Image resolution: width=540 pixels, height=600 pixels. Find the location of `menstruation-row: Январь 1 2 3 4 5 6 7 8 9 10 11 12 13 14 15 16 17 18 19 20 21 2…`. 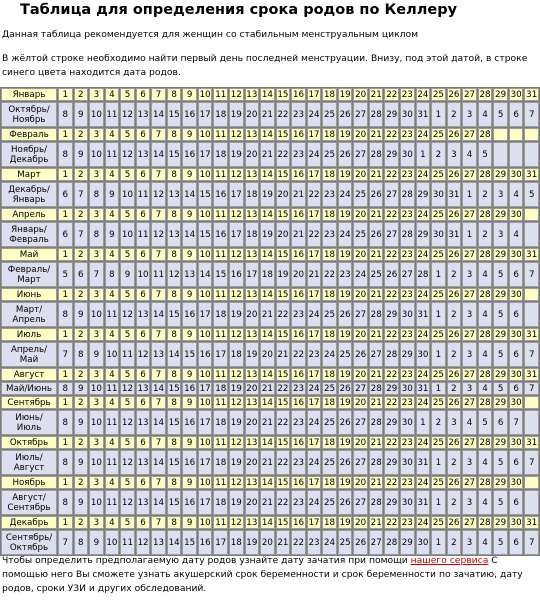

menstruation-row: Январь 1 2 3 4 5 6 7 8 9 10 11 12 13 14 15 16 17 18 19 20 21 2… is located at coordinates (270, 94).